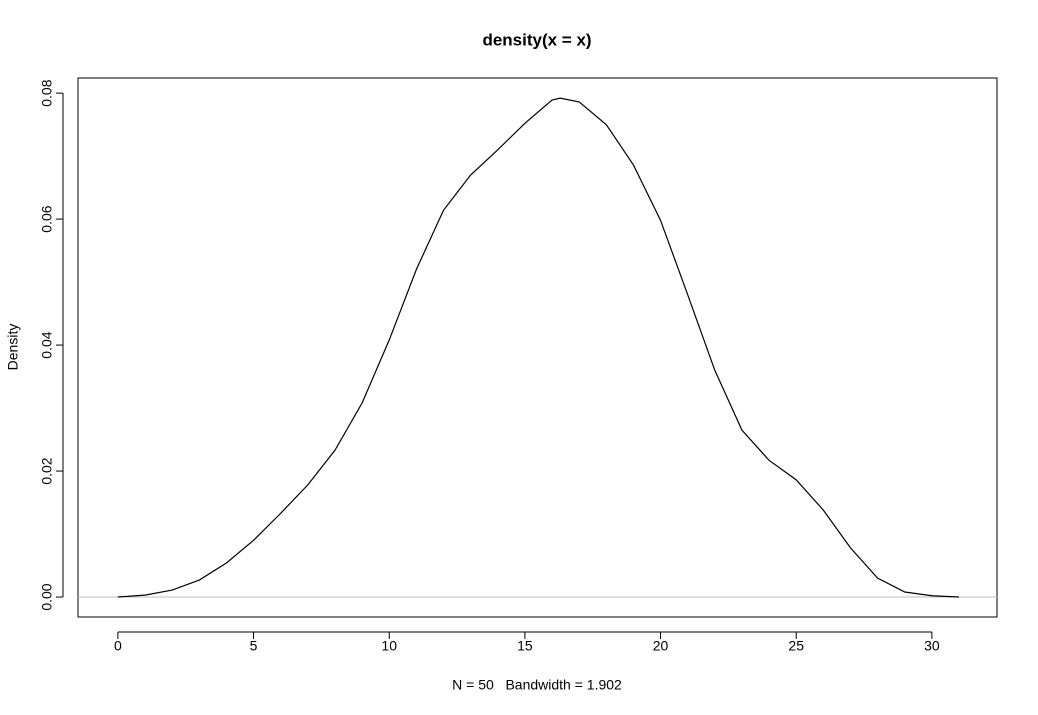 The image size is (1038, 715). What do you see at coordinates (389, 646) in the screenshot?
I see `x-tick-label: 10` at bounding box center [389, 646].